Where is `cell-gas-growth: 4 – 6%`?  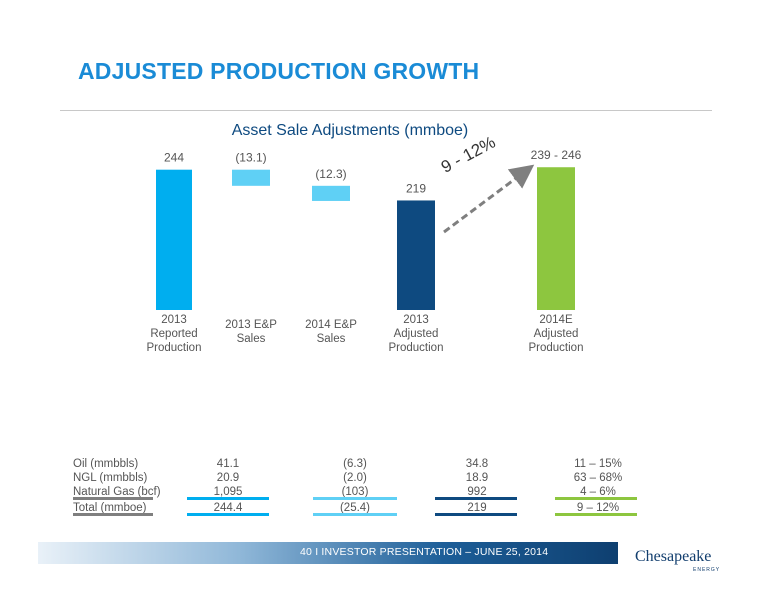
cell-gas-growth: 4 – 6% is located at coordinates (598, 492).